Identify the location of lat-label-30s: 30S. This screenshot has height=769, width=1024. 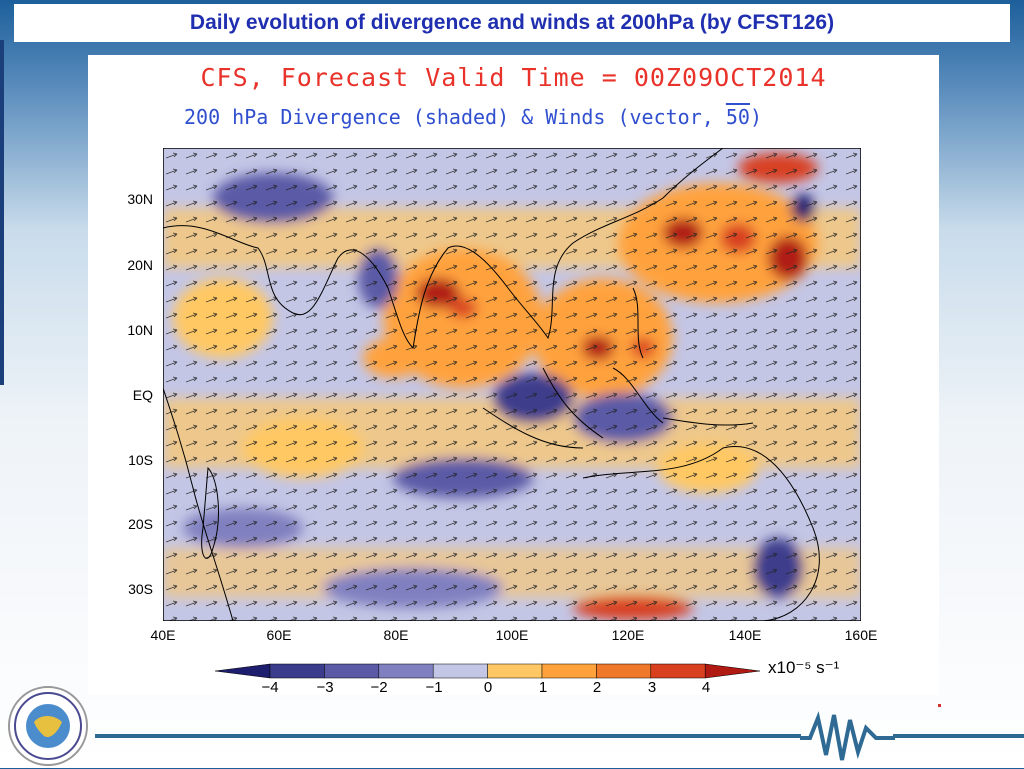
(140, 589).